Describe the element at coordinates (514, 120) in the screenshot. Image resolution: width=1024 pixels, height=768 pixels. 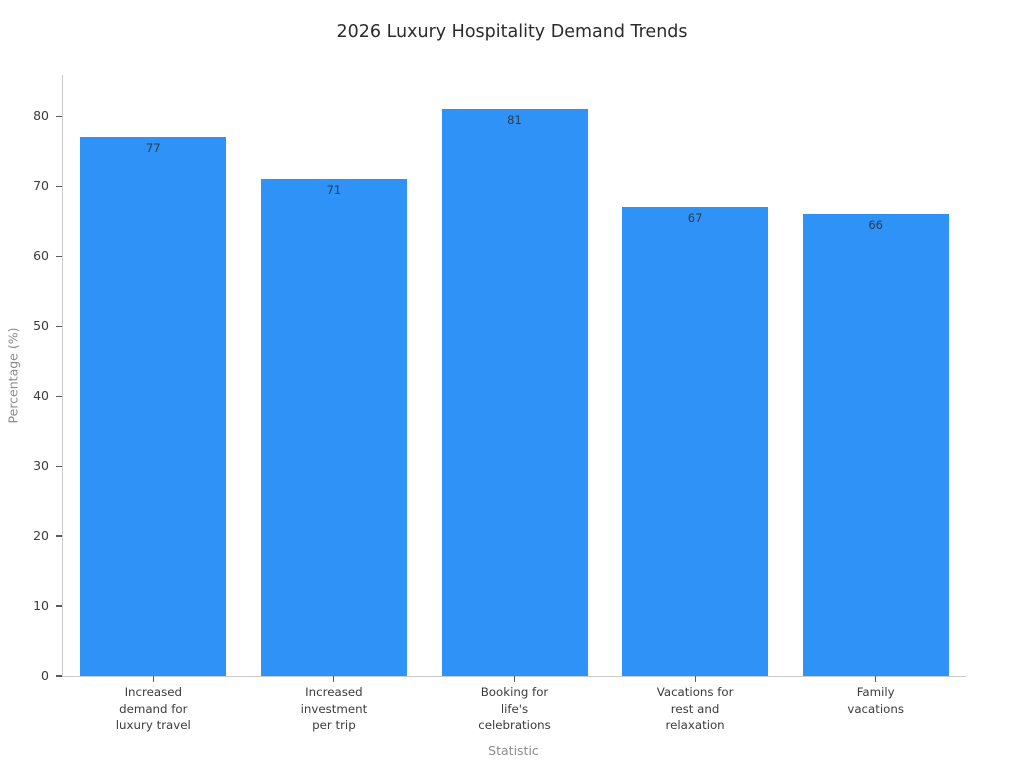
I see `bar-value-label: 81` at that location.